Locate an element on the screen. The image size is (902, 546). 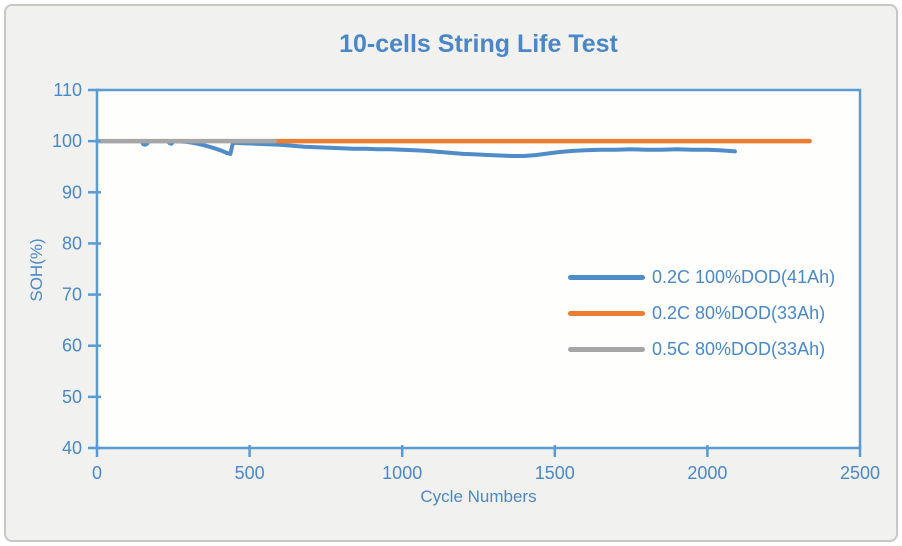
y-tick-label: 40 is located at coordinates (72, 448).